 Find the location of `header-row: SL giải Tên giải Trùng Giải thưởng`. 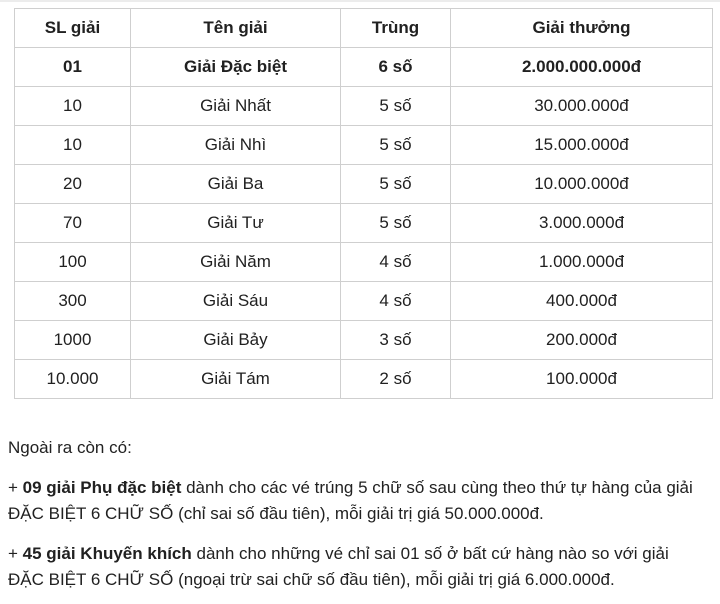

header-row: SL giải Tên giải Trùng Giải thưởng is located at coordinates (363, 28).